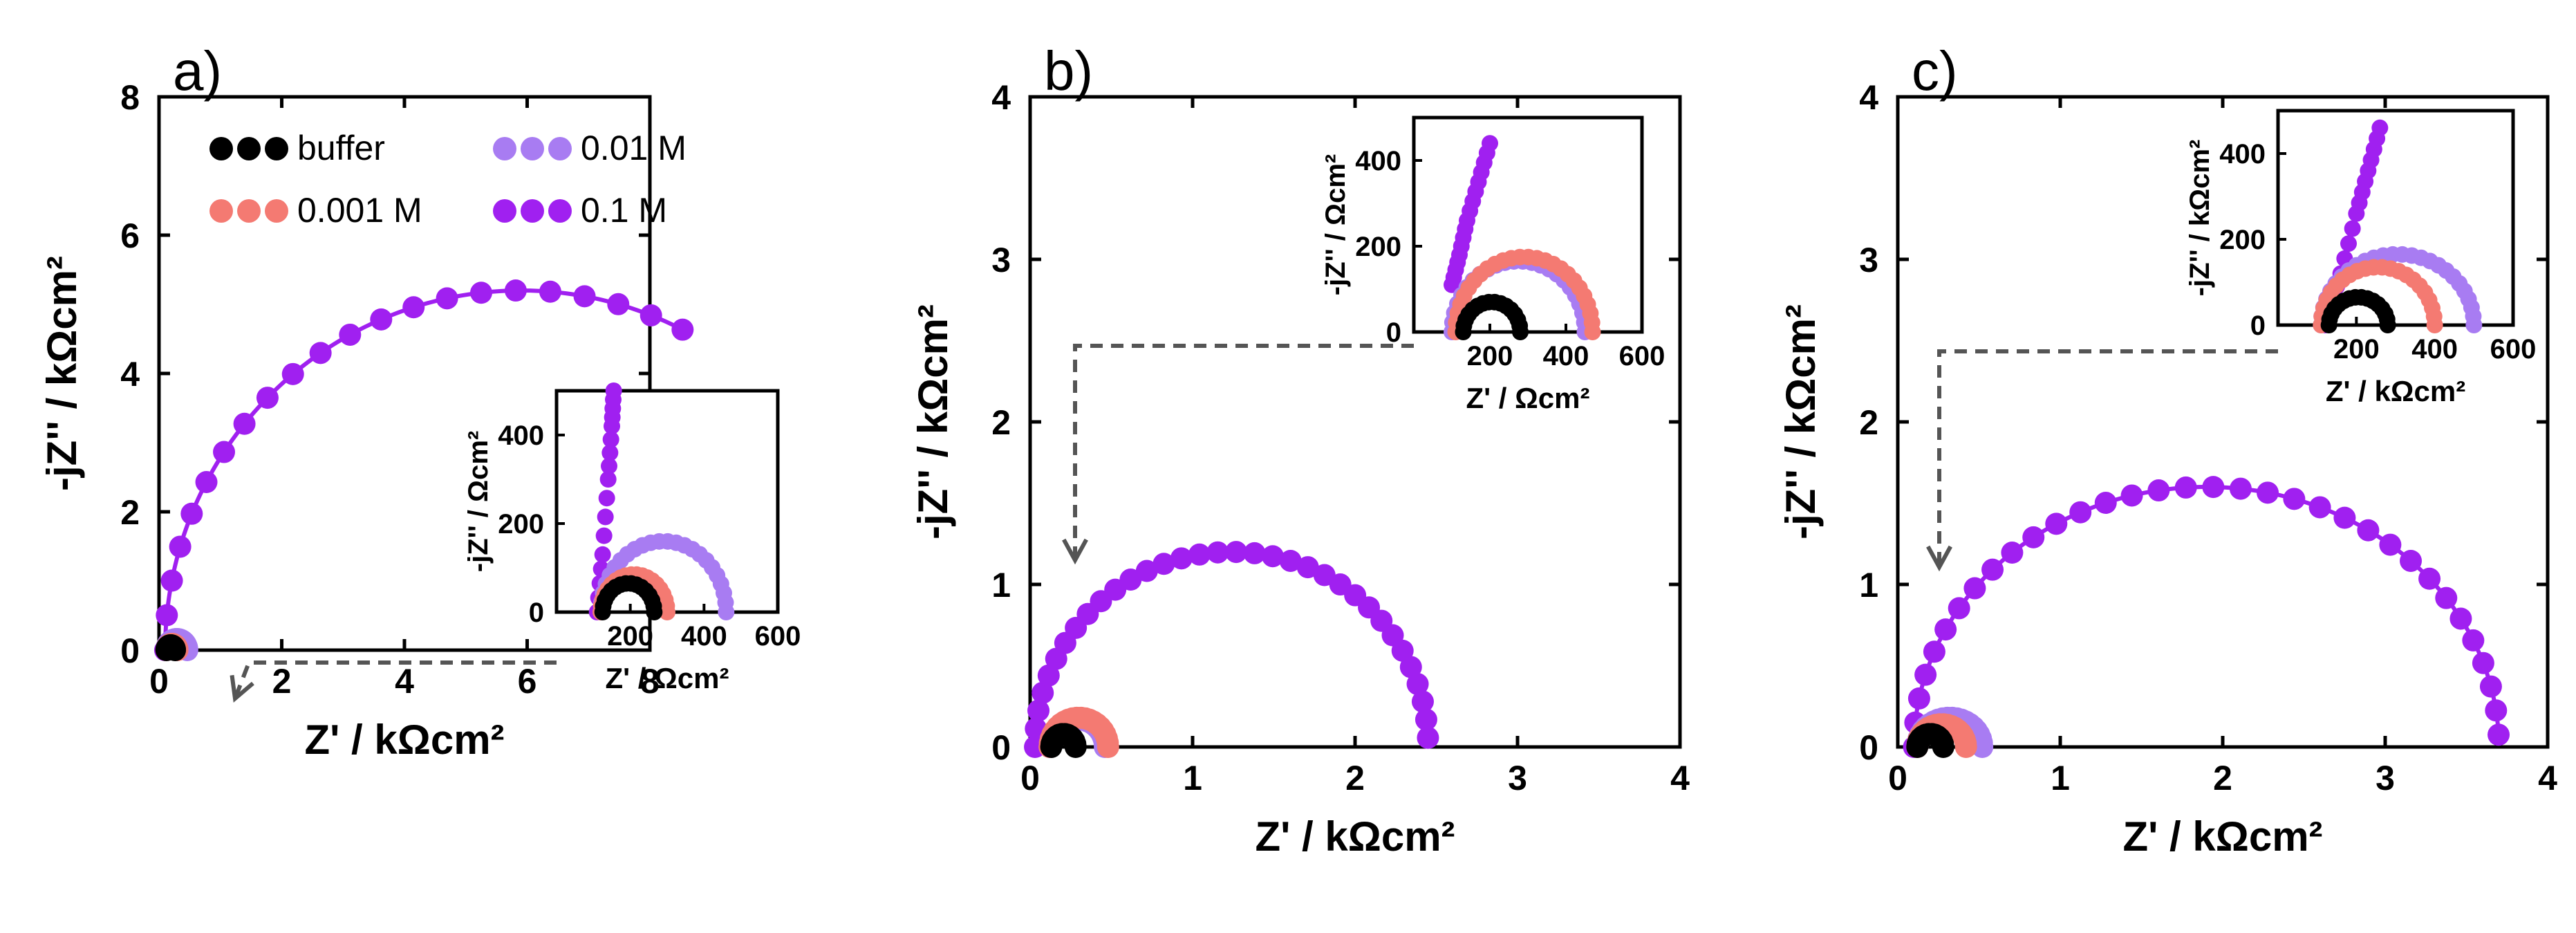  Describe the element at coordinates (448, 179) in the screenshot. I see `legend: buffer 0.01 M 0.001 M 0.1 M` at that location.